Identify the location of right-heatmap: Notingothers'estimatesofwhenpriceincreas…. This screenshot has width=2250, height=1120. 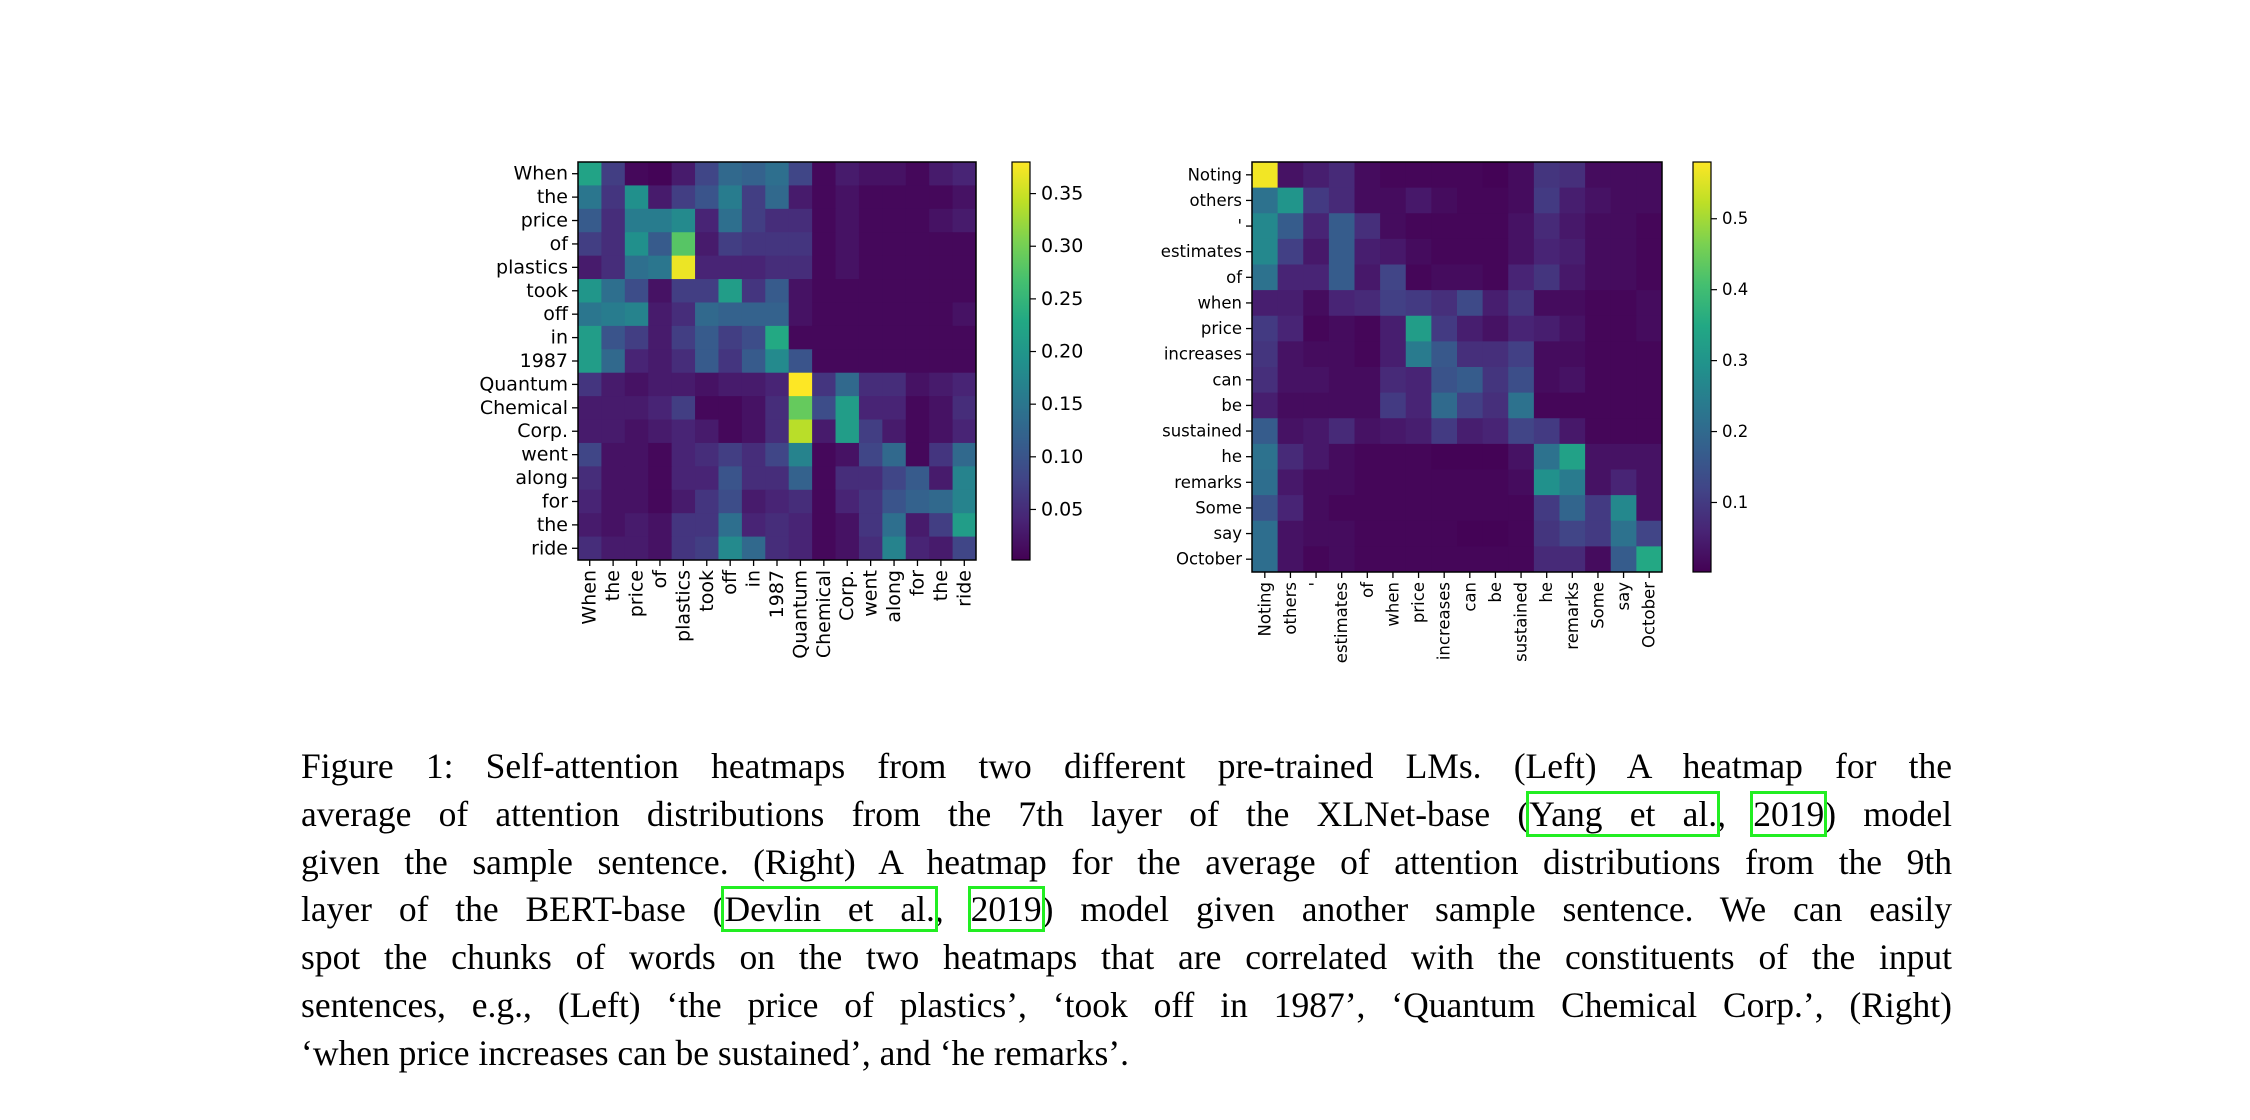
(1454, 412).